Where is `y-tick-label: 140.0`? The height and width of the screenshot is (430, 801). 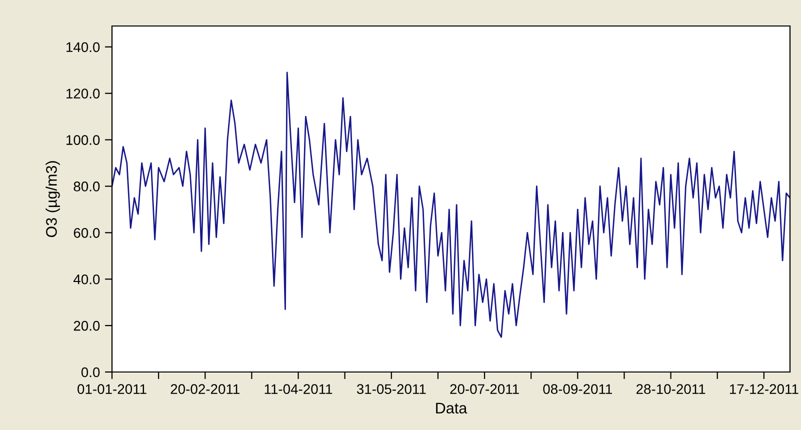
y-tick-label: 140.0 is located at coordinates (83, 47).